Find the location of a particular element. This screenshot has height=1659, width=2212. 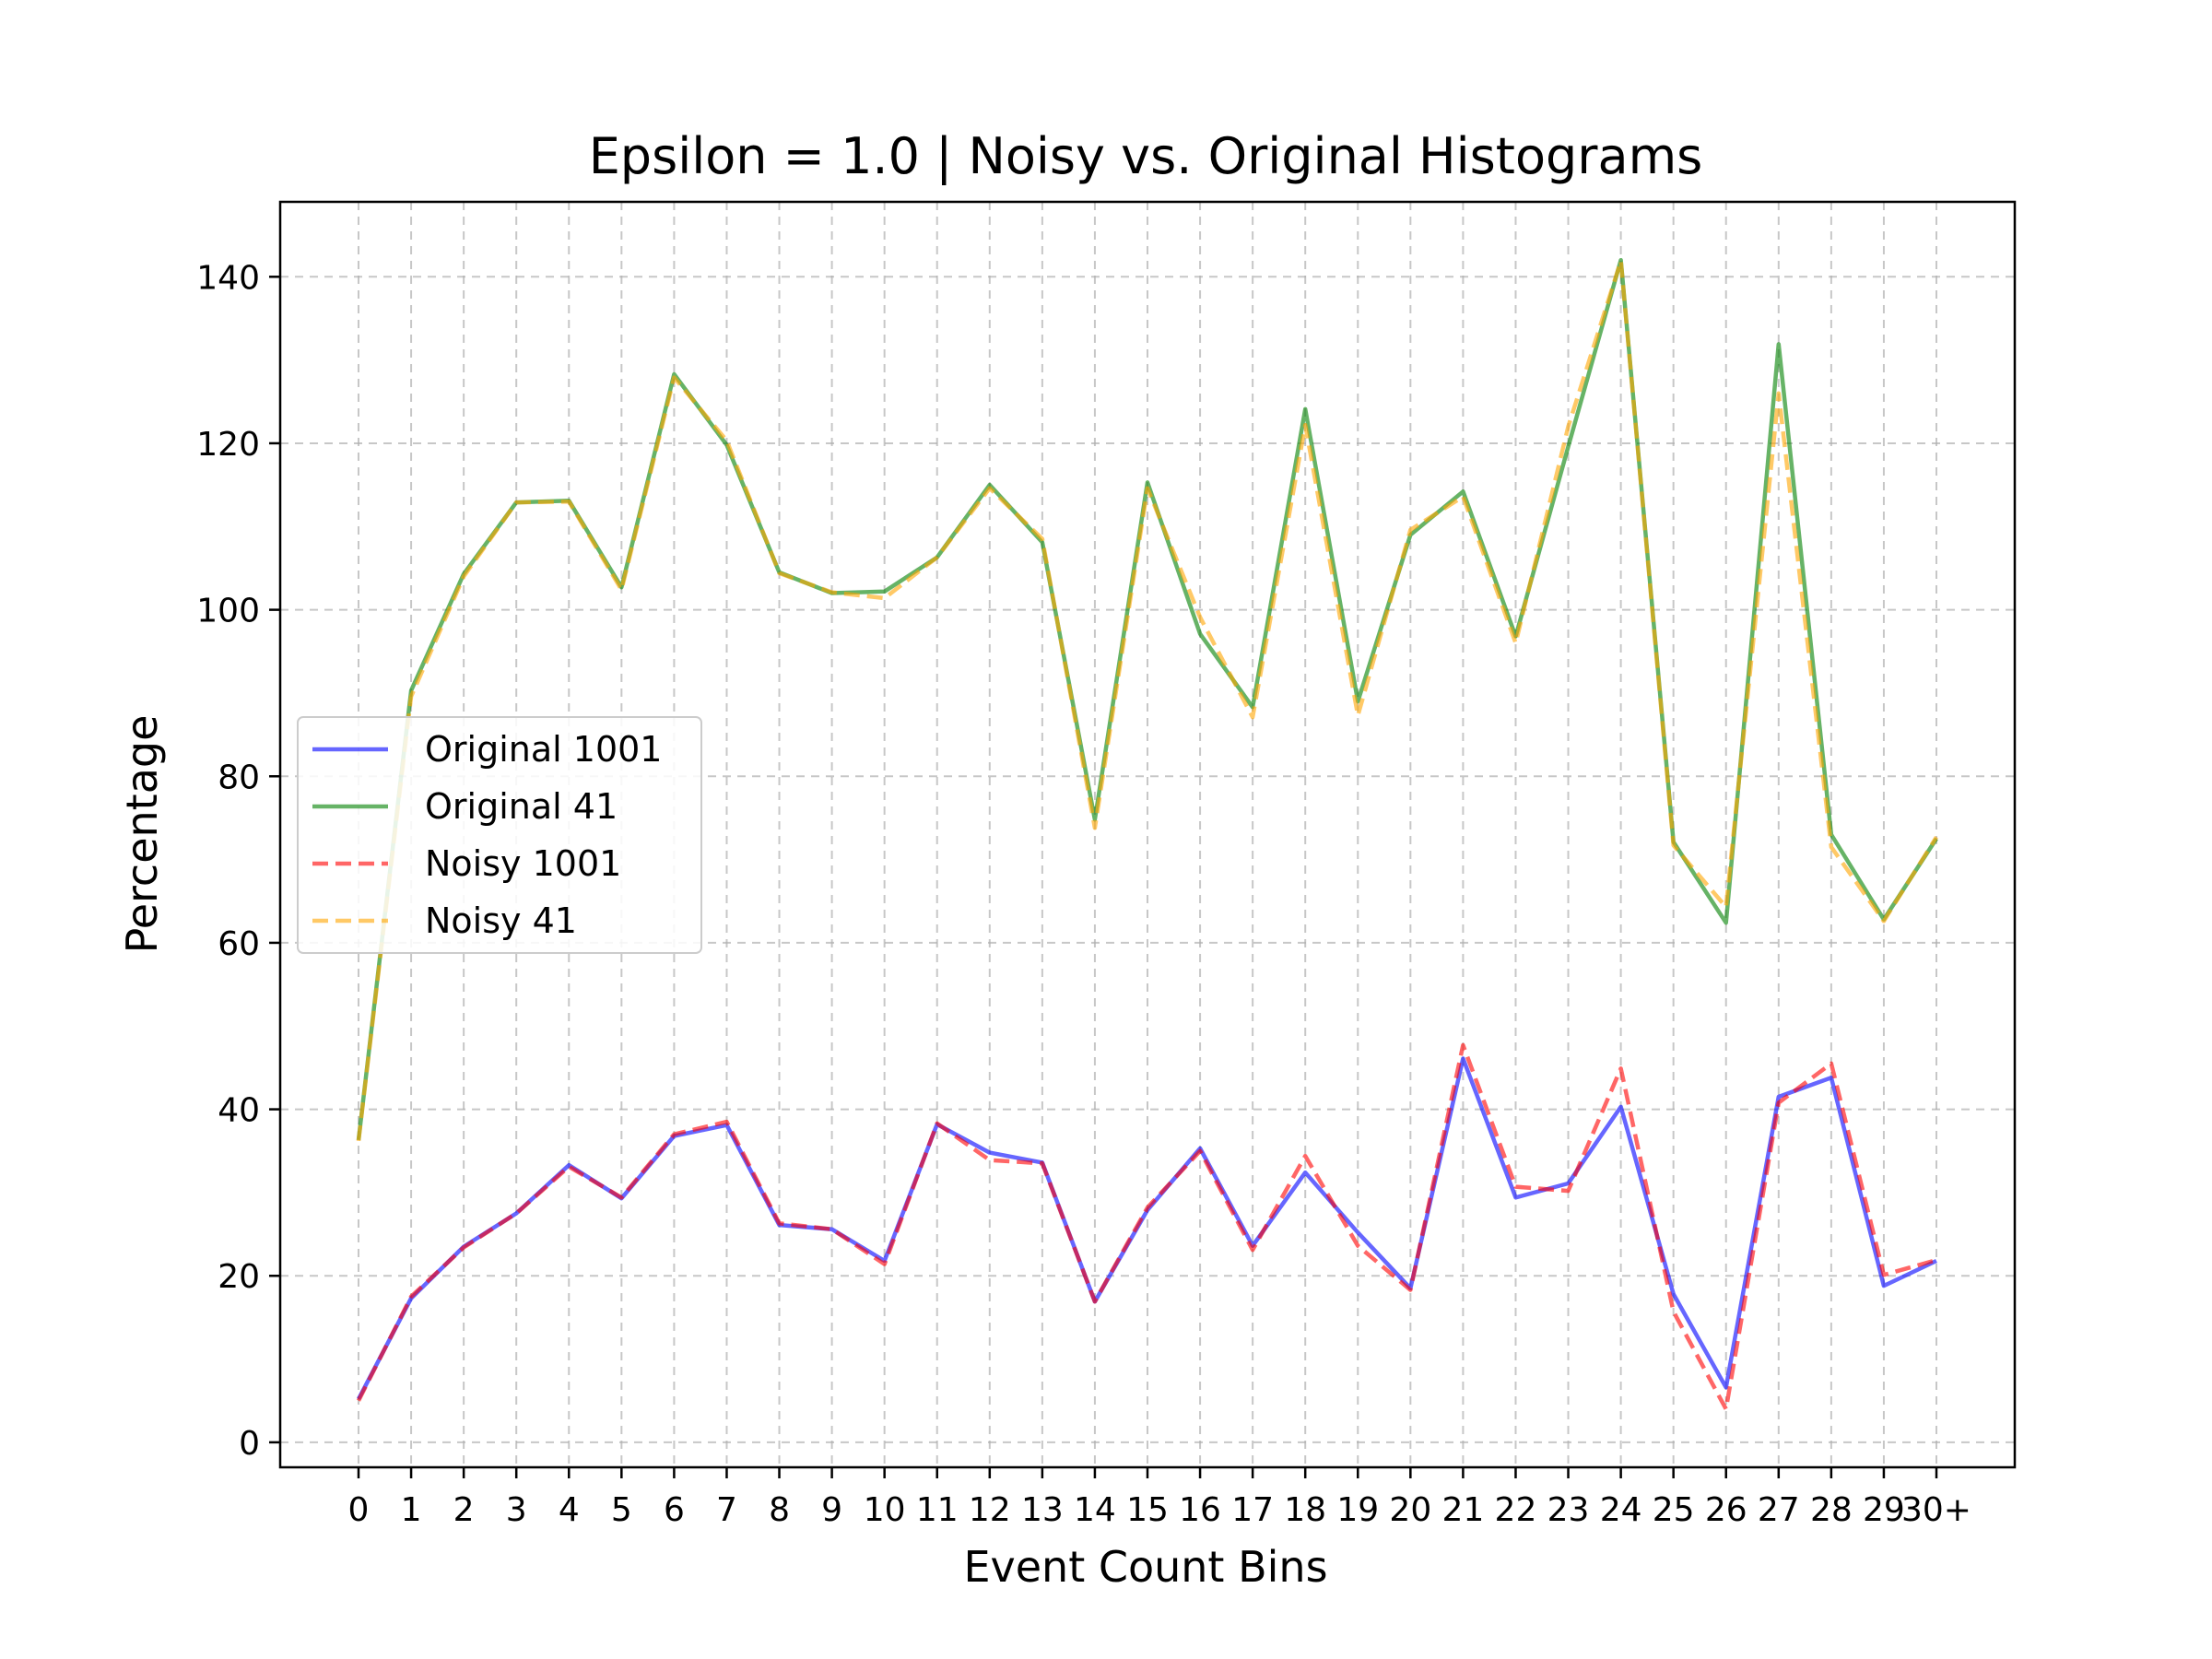

x-tick-label: 14 is located at coordinates (1095, 1510).